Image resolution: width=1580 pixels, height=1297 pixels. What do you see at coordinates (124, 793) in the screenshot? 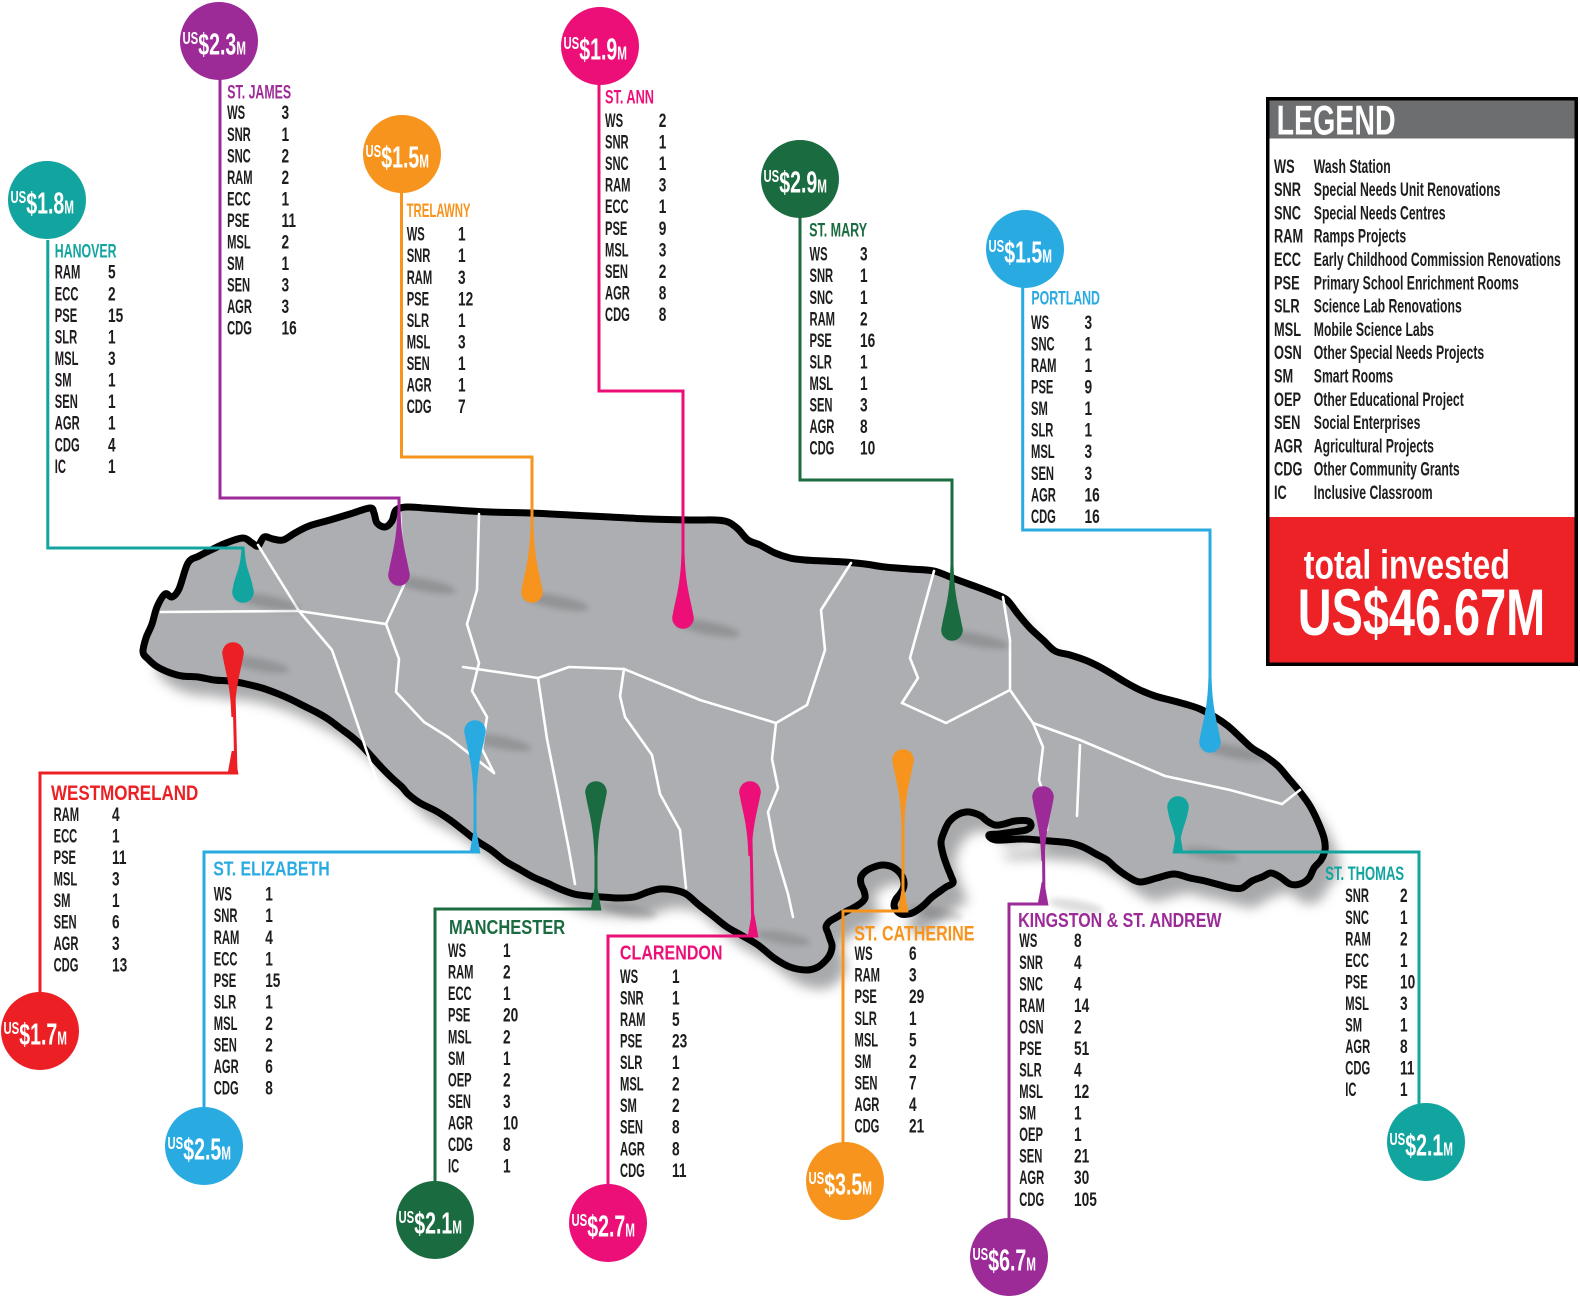
I see `svg-text: WESTMORELAND` at bounding box center [124, 793].